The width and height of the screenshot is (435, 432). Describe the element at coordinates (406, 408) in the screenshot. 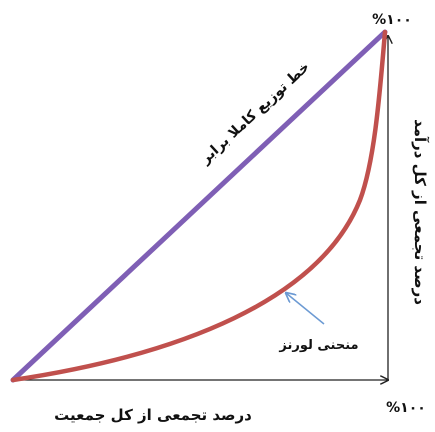

I see `bottom-percent-label: %۱۰۰` at that location.